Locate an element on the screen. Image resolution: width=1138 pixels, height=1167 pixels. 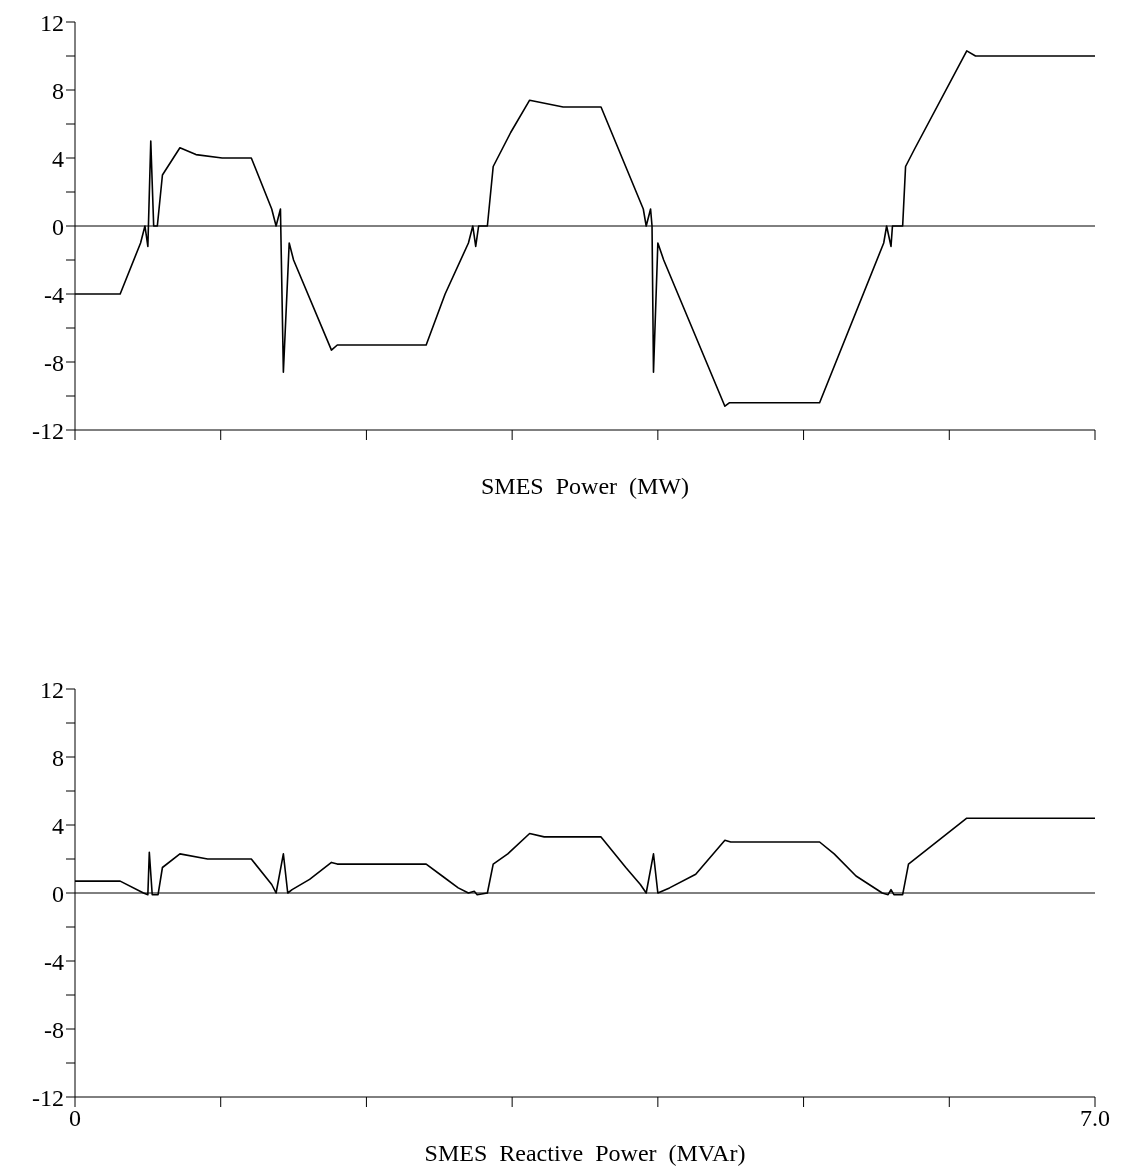
x-axis-title: SMES Reactive Power (MVAr) is located at coordinates (585, 1153).